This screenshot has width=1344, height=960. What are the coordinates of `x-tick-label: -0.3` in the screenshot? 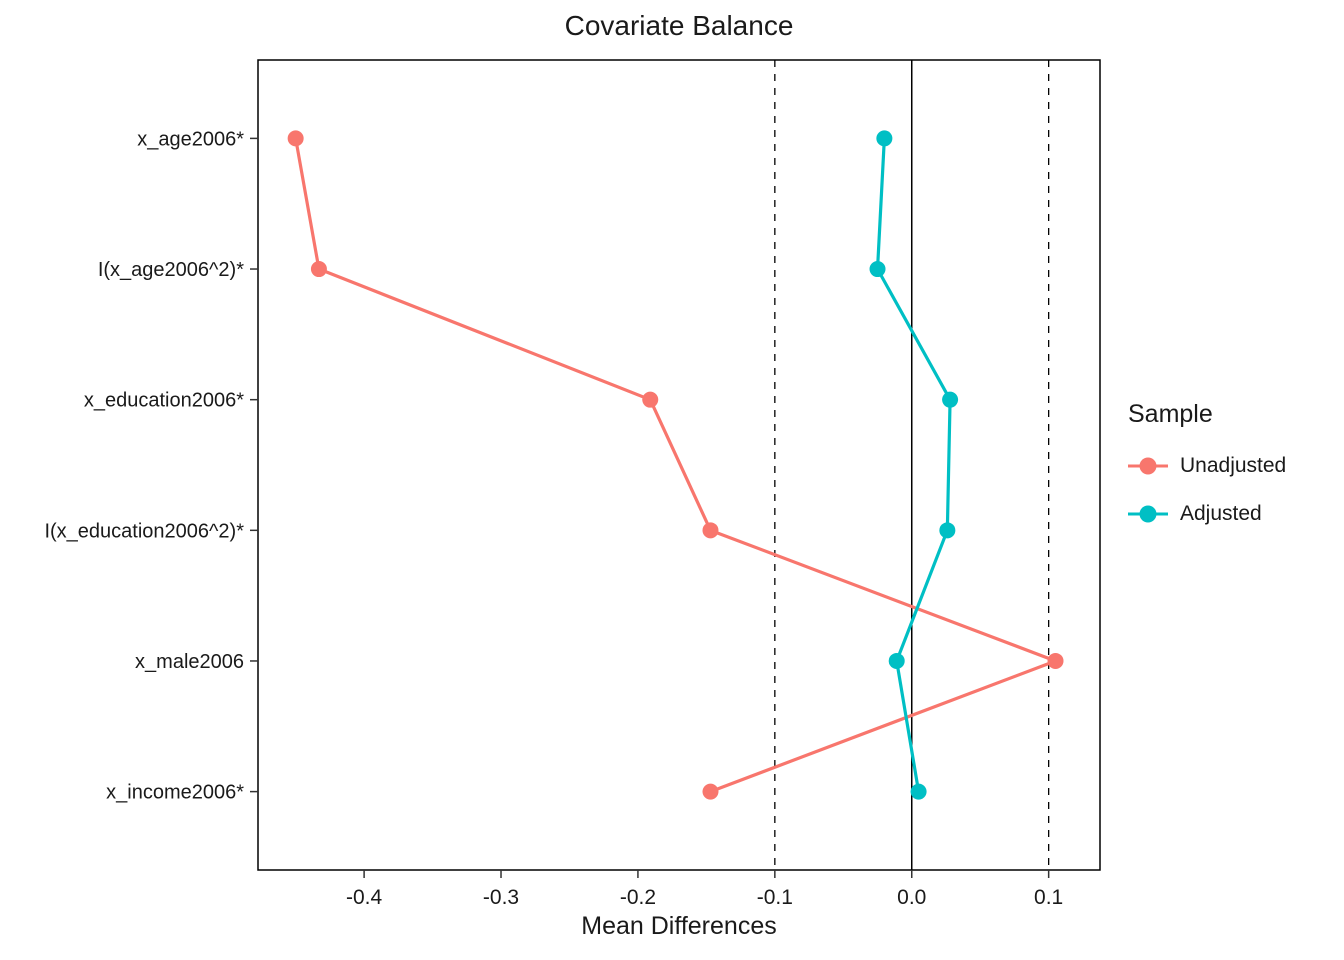 It's located at (501, 897).